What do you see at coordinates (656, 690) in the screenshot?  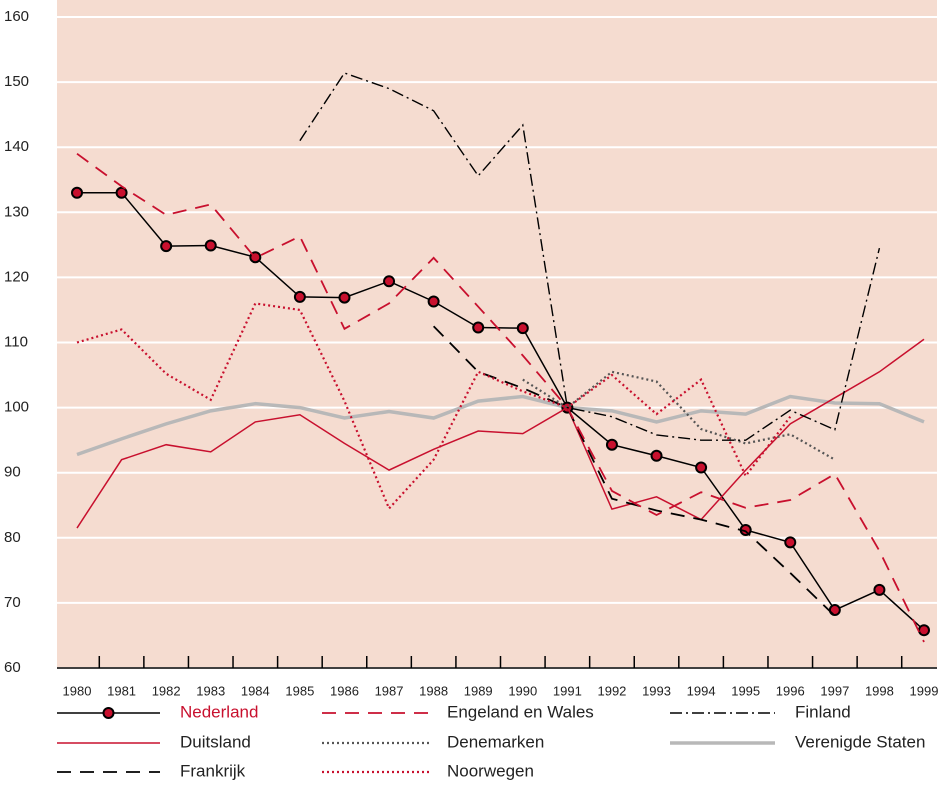 I see `x-tick-label: 1993` at bounding box center [656, 690].